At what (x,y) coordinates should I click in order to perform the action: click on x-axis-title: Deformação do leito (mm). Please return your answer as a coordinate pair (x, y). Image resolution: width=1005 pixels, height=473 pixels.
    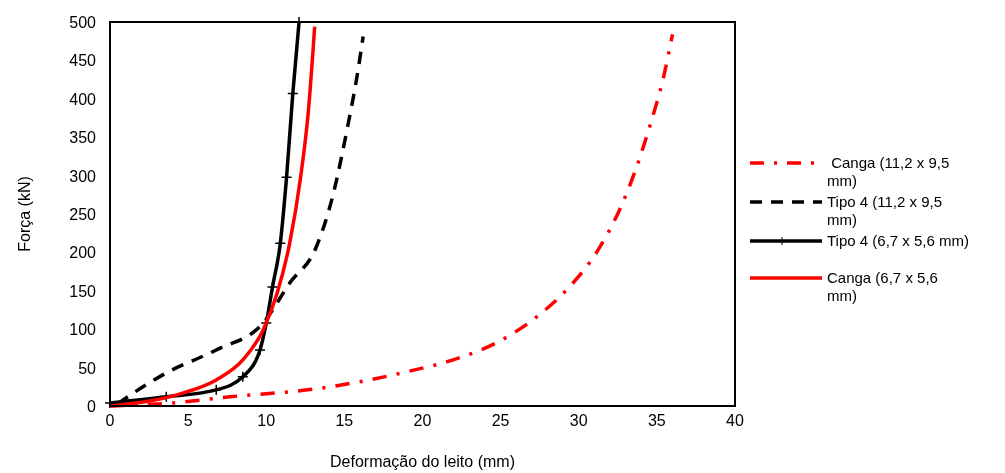
    Looking at the image, I should click on (422, 461).